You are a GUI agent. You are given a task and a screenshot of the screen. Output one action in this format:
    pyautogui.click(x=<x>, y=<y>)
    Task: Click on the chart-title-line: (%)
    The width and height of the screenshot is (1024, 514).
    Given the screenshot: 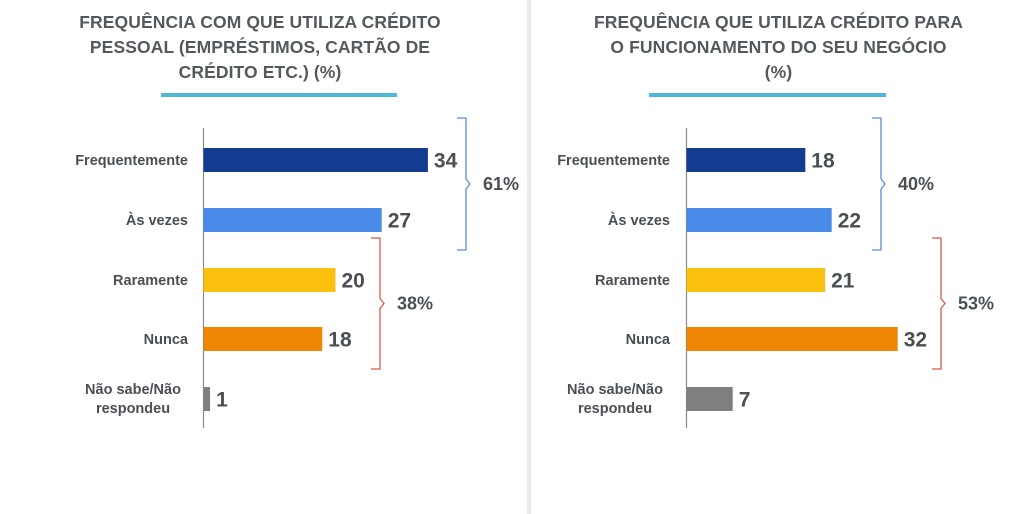 What is the action you would take?
    pyautogui.click(x=778, y=72)
    